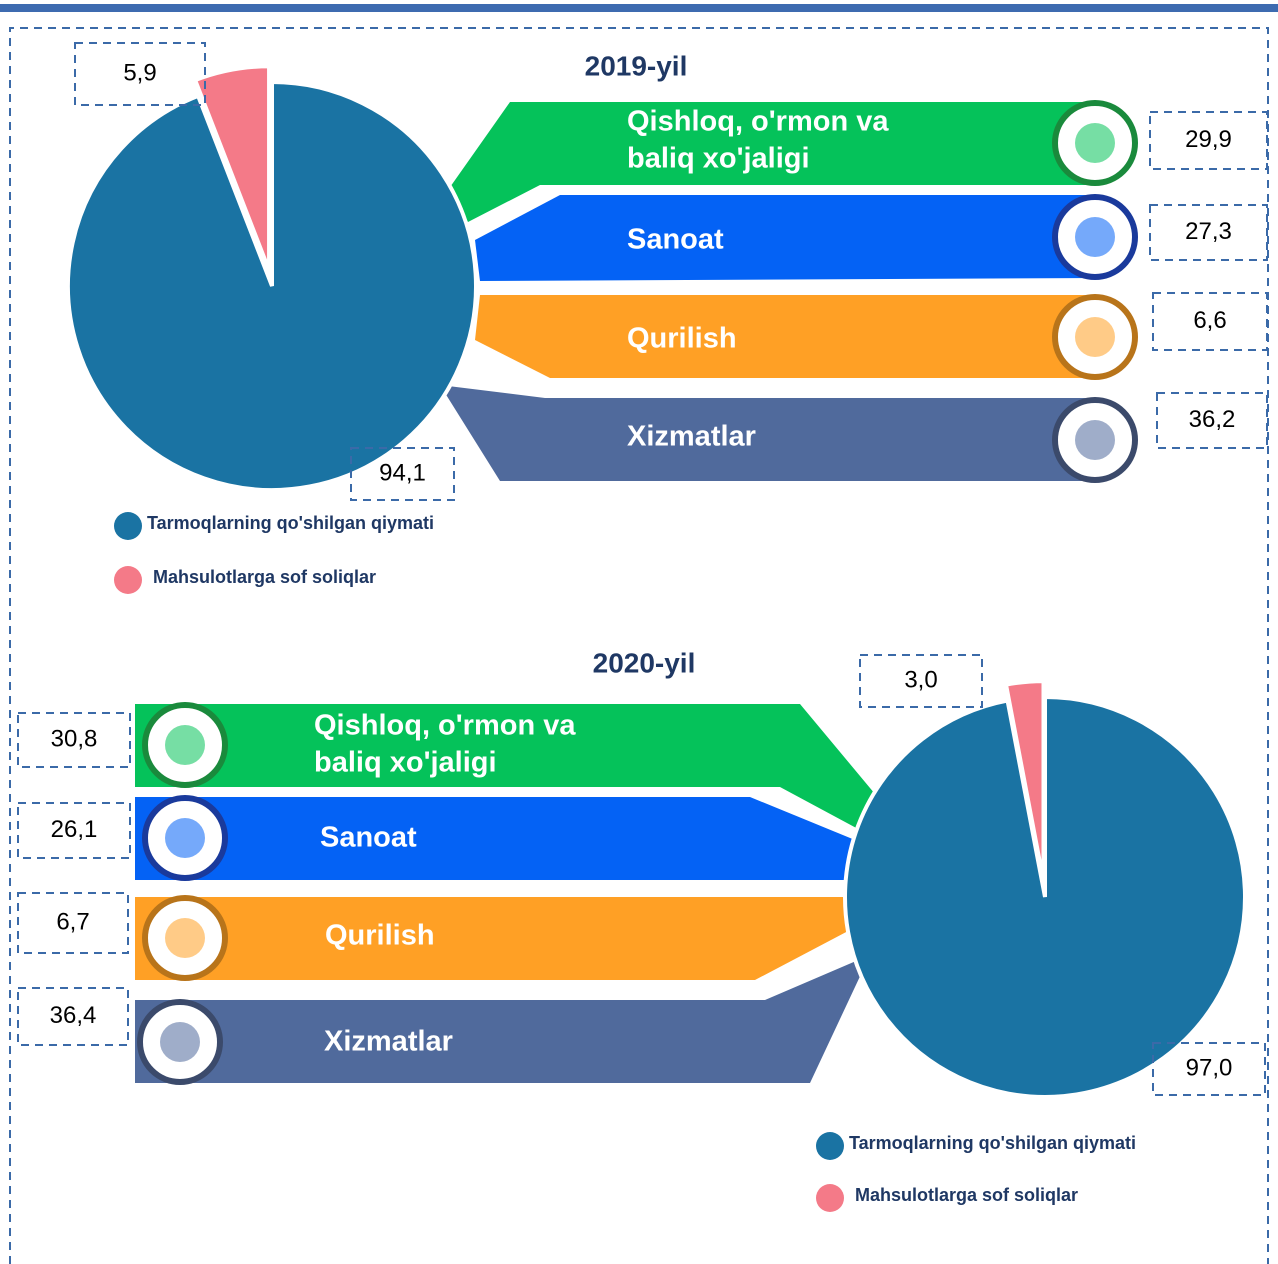 Image resolution: width=1278 pixels, height=1264 pixels. I want to click on pie-value: 3,0, so click(920, 679).